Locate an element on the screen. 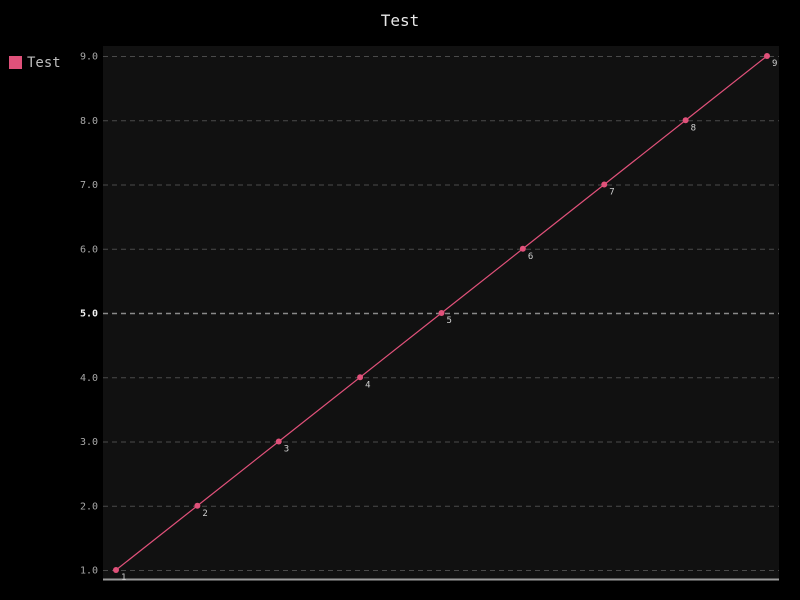 The image size is (800, 600). legend-label-test: Test is located at coordinates (44, 63).